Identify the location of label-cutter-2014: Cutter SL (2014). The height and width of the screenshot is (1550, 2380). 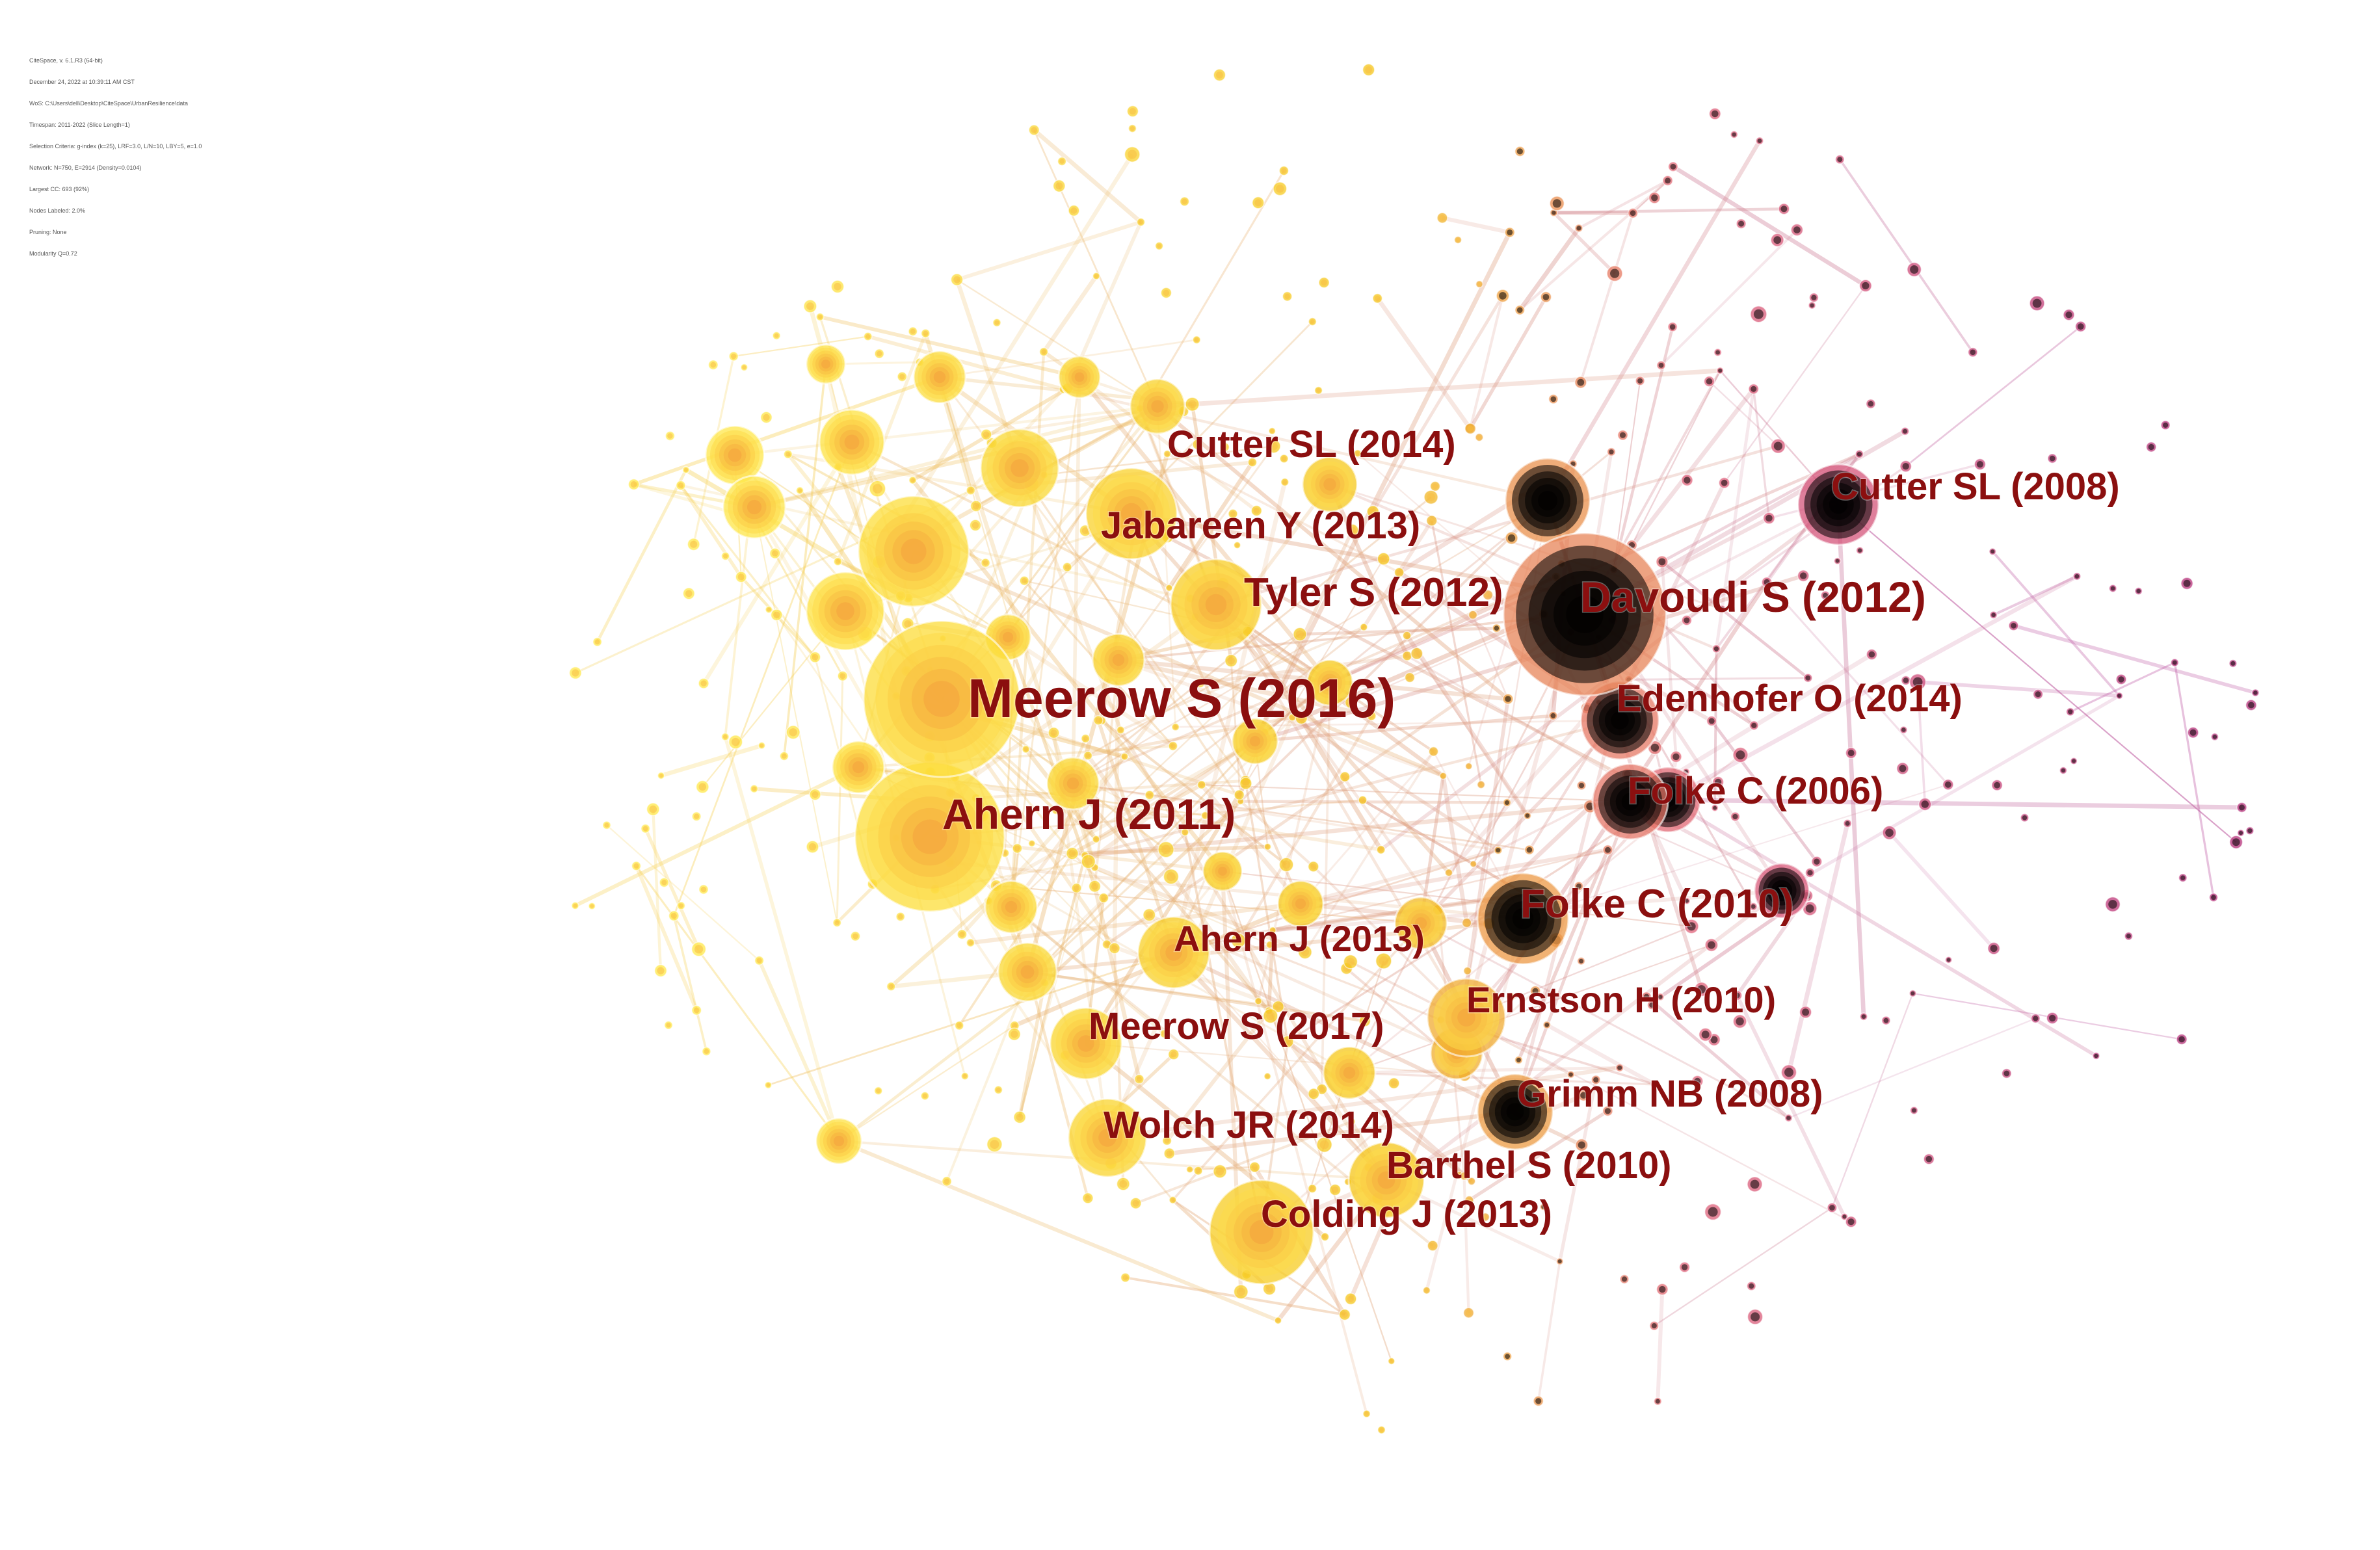
(1311, 444).